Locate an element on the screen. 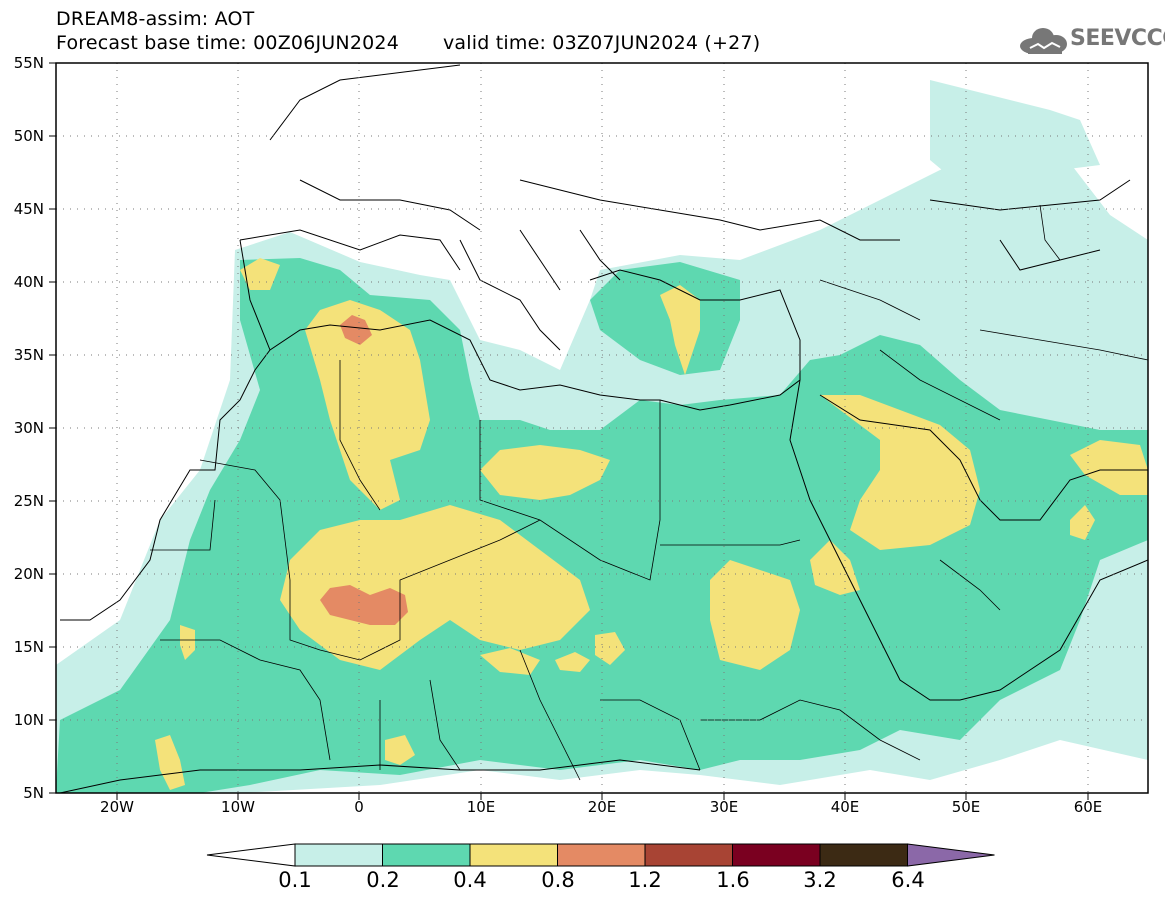  colorbar-label: 0.8 is located at coordinates (558, 880).